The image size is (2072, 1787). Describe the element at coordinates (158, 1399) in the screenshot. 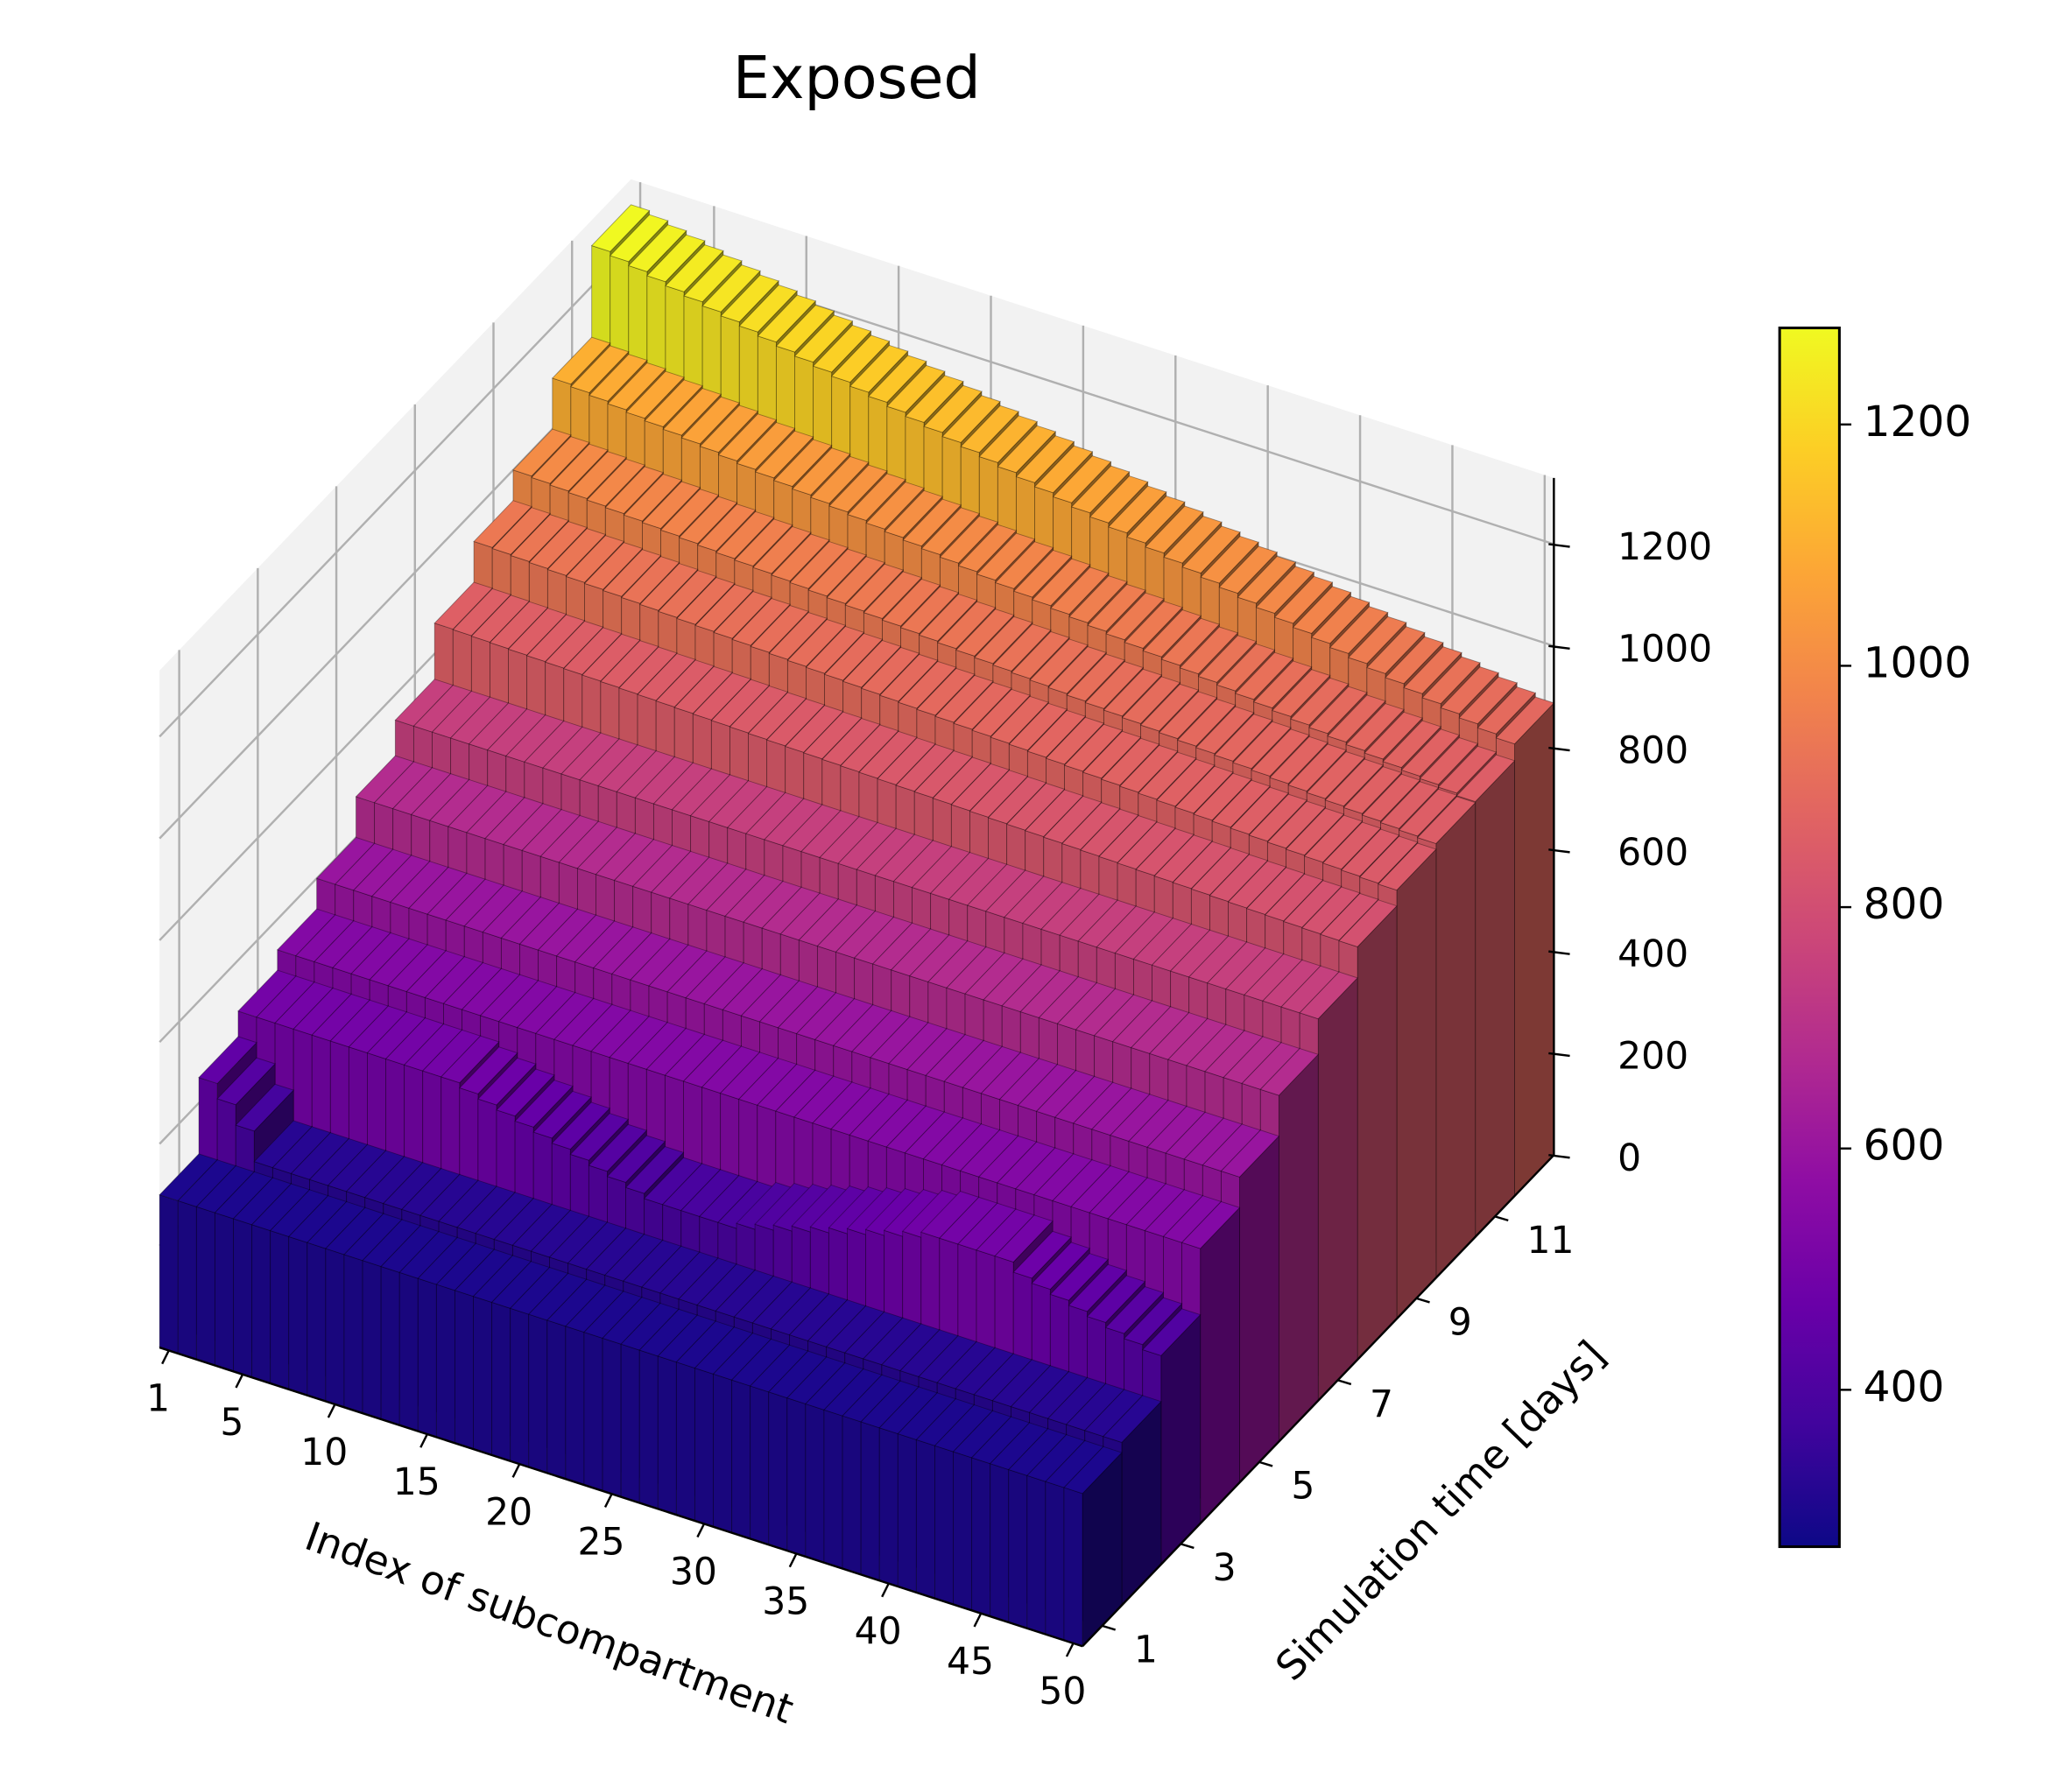

I see `x-tick-label: 1` at that location.